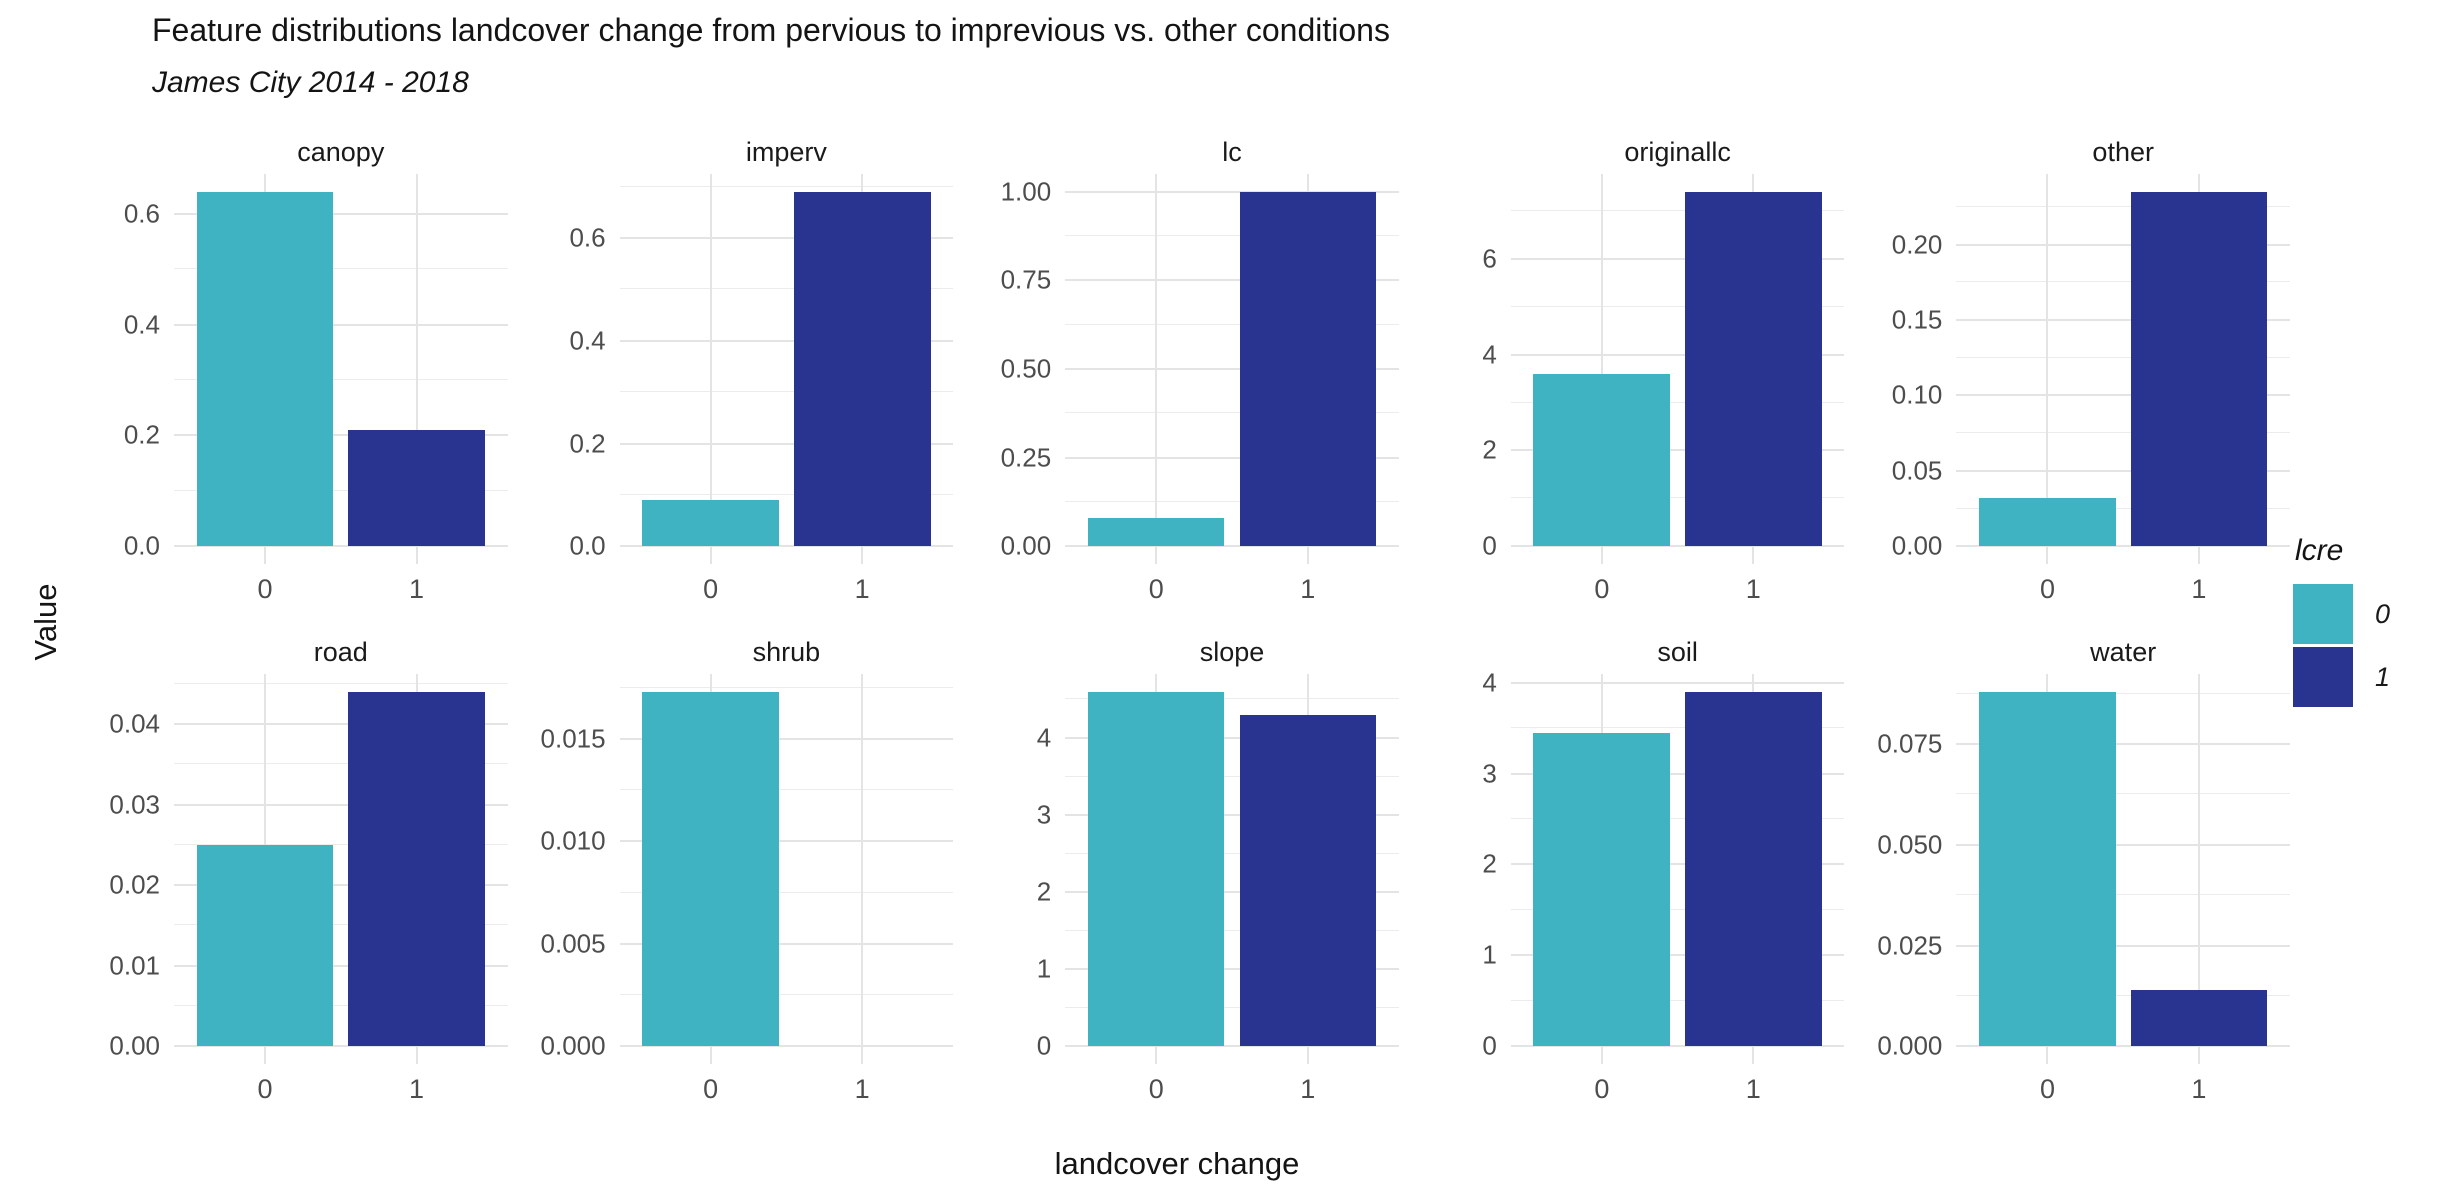 This screenshot has width=2461, height=1194. I want to click on y-axis-canopy: 0.0 0.2 0.4 0.6, so click(124, 369).